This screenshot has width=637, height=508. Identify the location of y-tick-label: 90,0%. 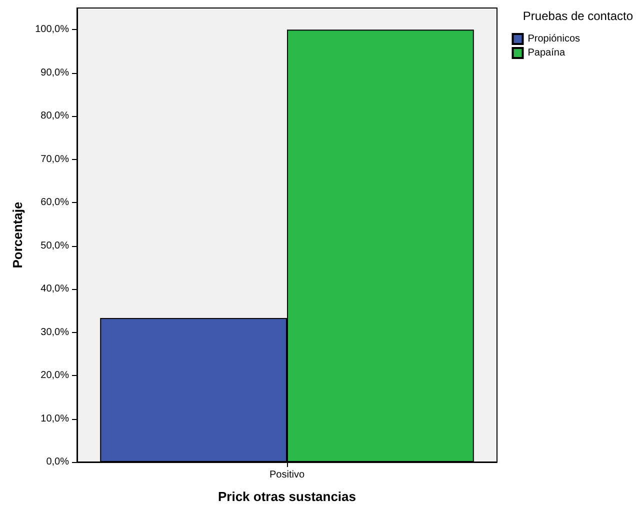
(55, 72).